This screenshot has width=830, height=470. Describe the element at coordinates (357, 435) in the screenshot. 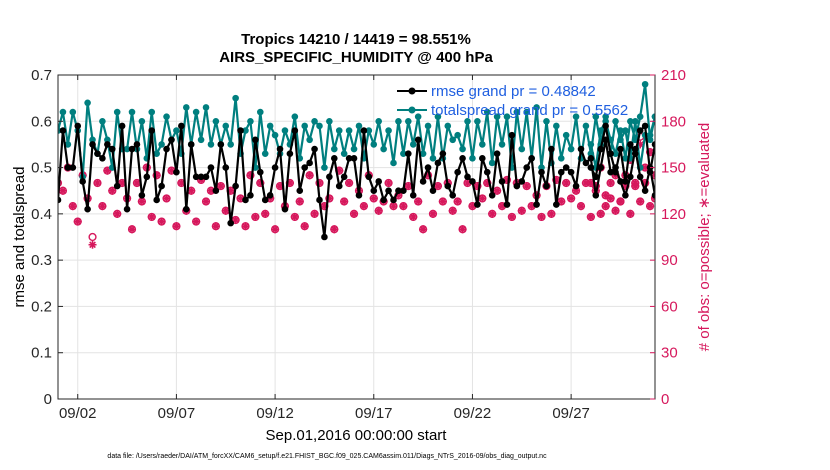

I see `x-axis-label: Sep.01,2016 00:00:00 start` at that location.